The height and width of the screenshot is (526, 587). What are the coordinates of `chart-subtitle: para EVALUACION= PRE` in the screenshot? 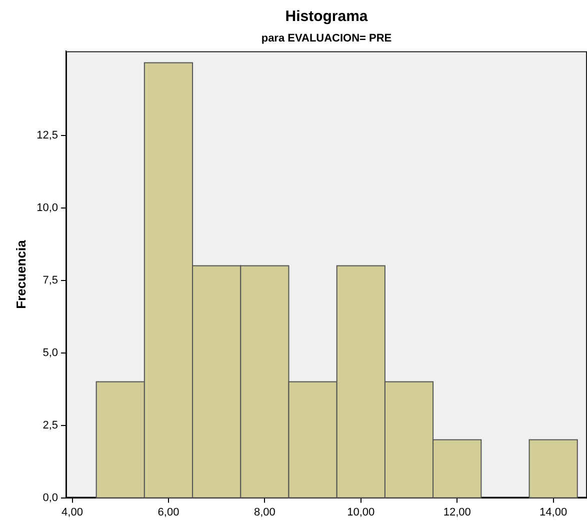 It's located at (326, 38).